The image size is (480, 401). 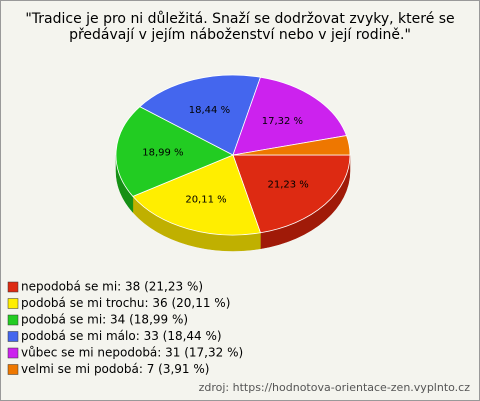 What do you see at coordinates (209, 110) in the screenshot?
I see `data-label: 18,44 %` at bounding box center [209, 110].